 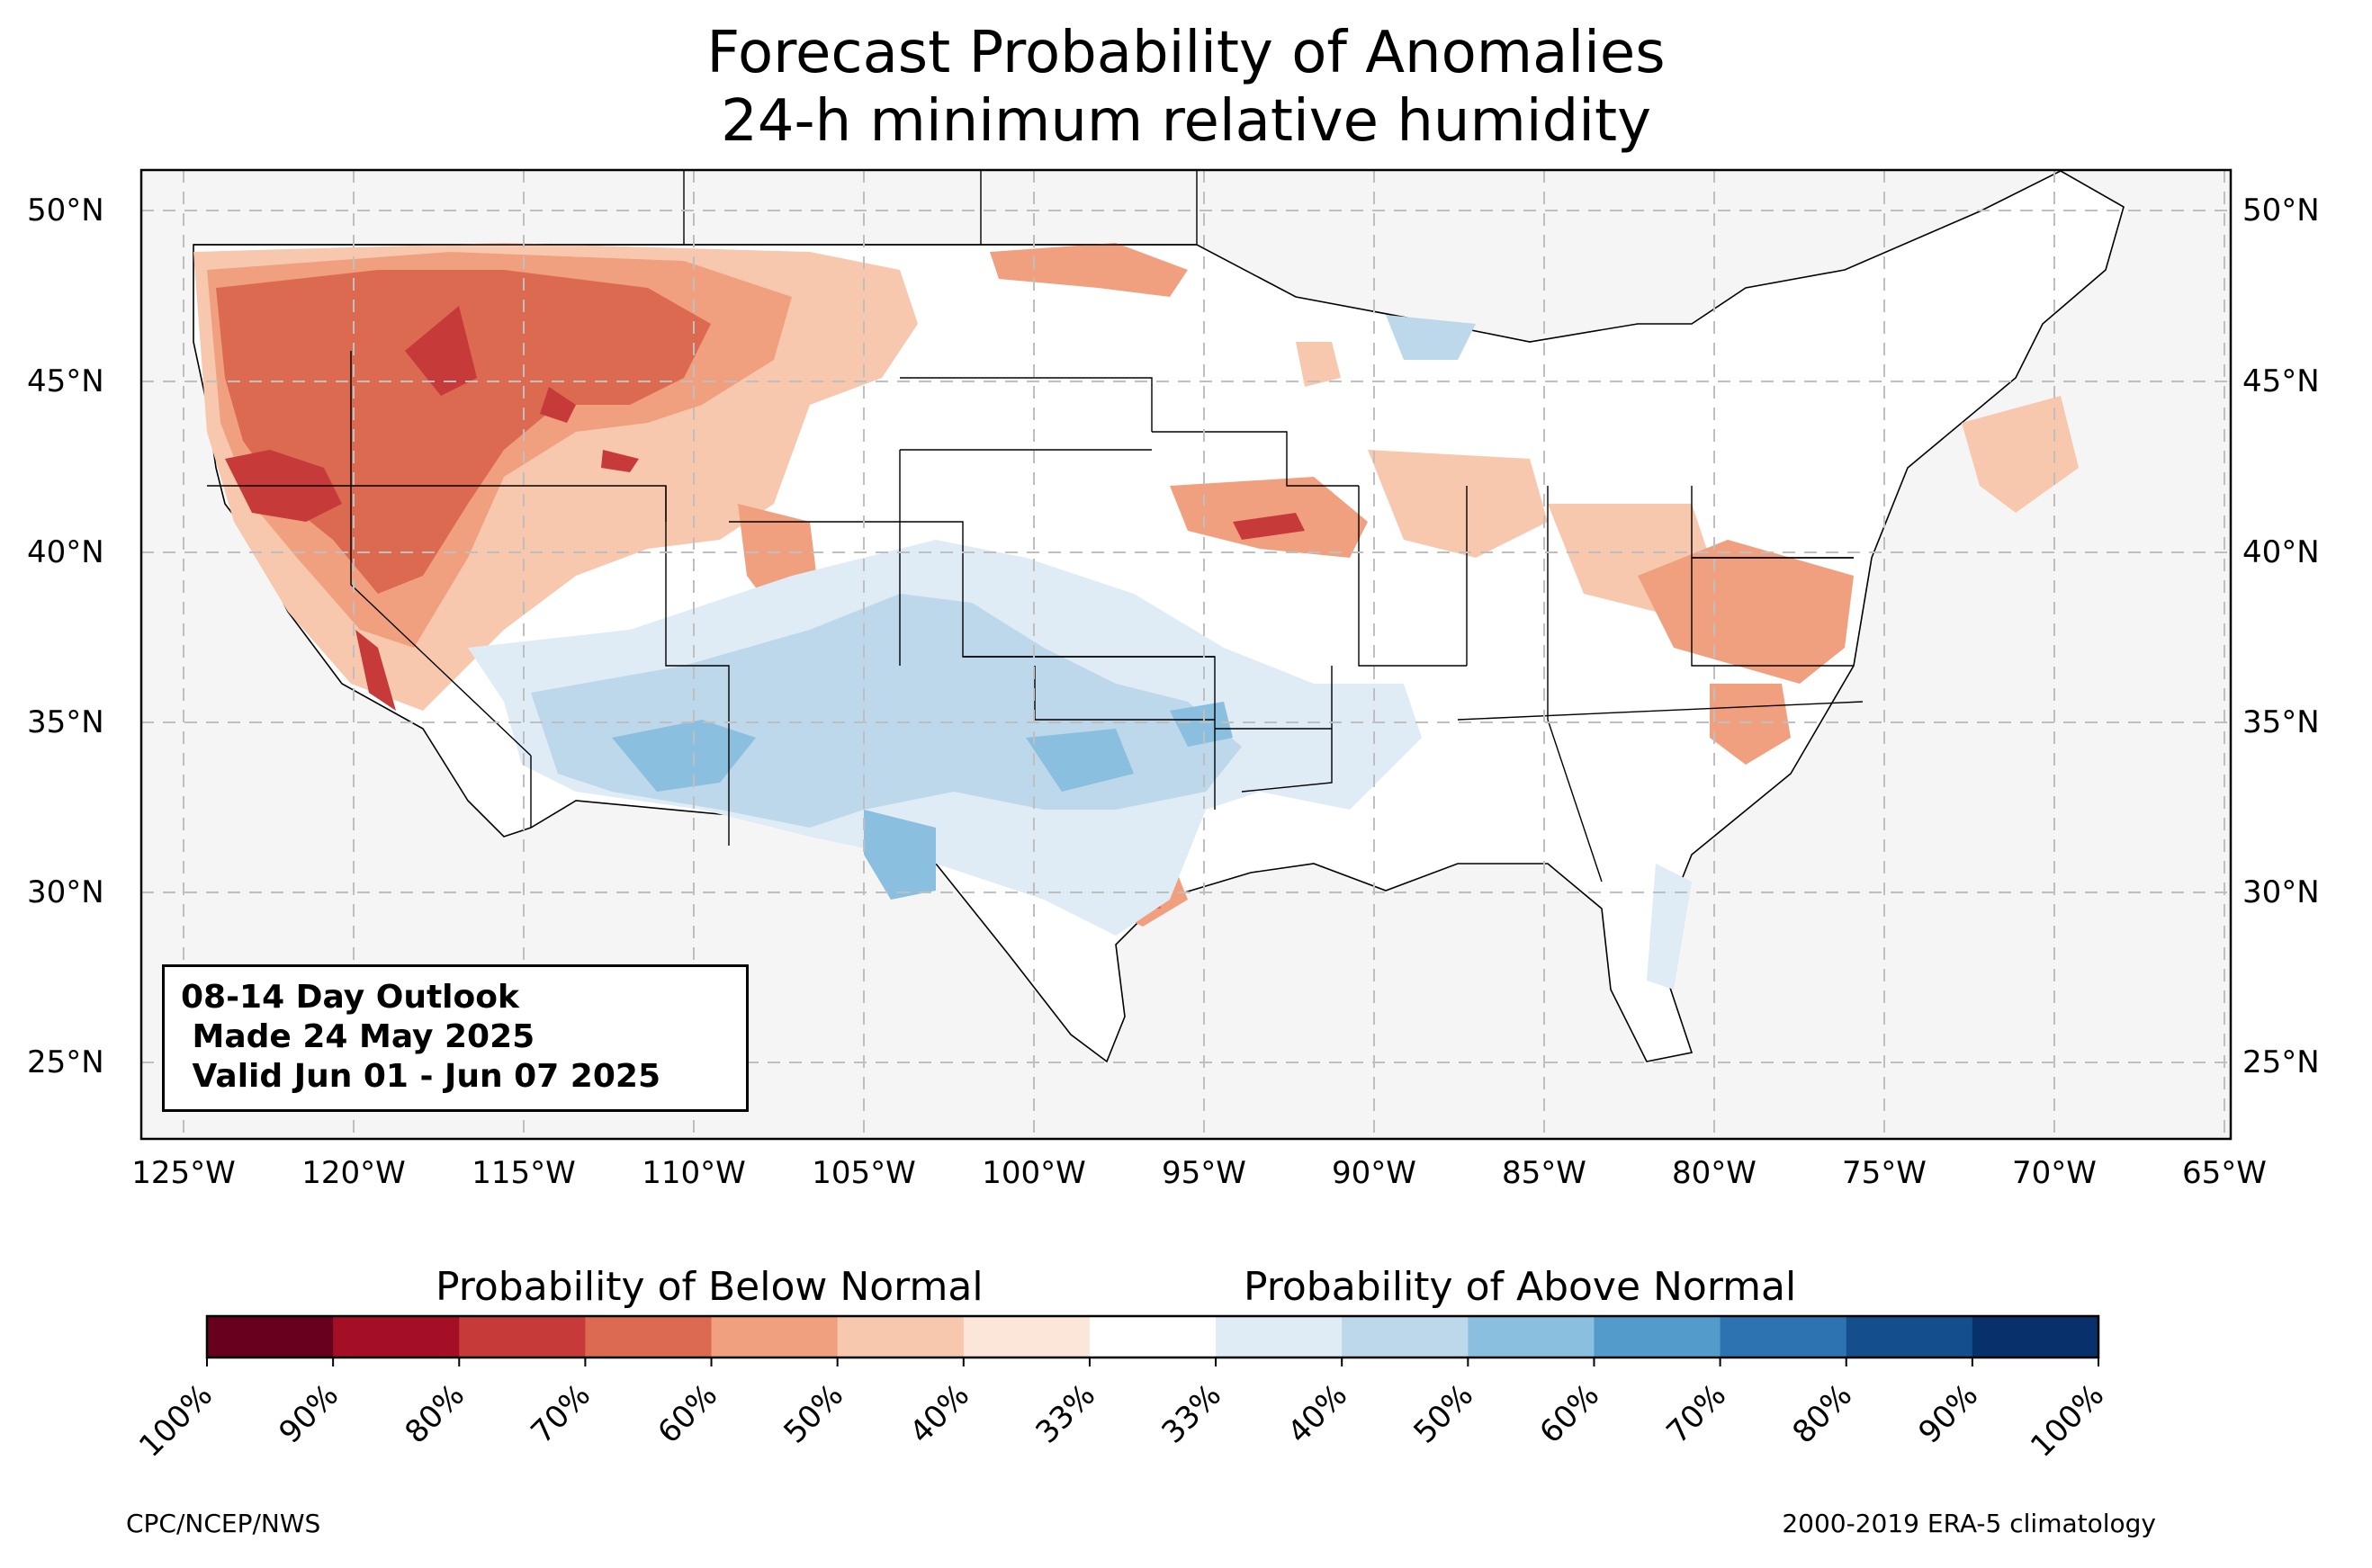 What do you see at coordinates (1520, 1287) in the screenshot?
I see `colorbar-above-title: Probability of Above Normal` at bounding box center [1520, 1287].